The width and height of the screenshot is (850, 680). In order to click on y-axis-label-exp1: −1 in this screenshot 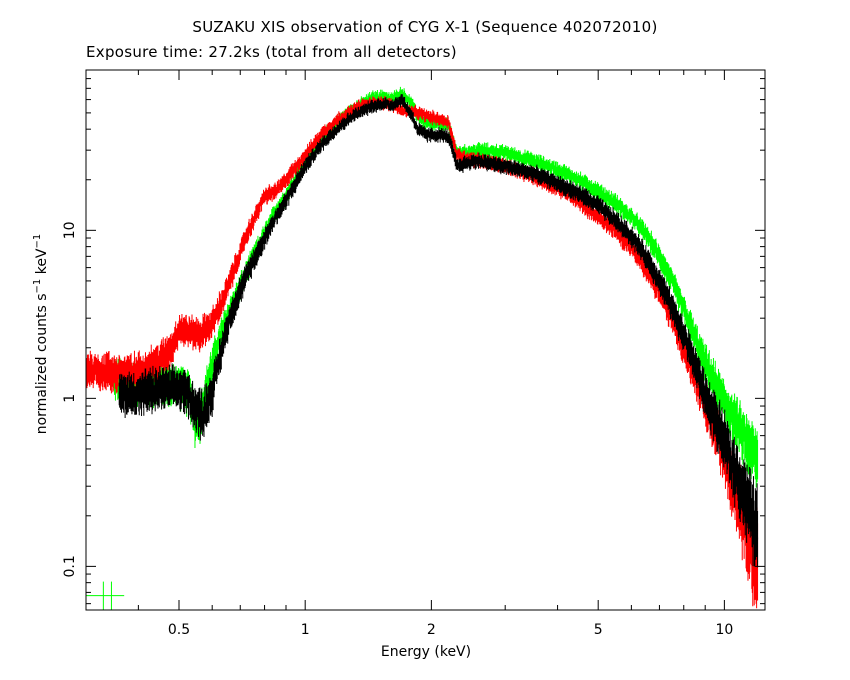, I will do `click(37, 286)`.